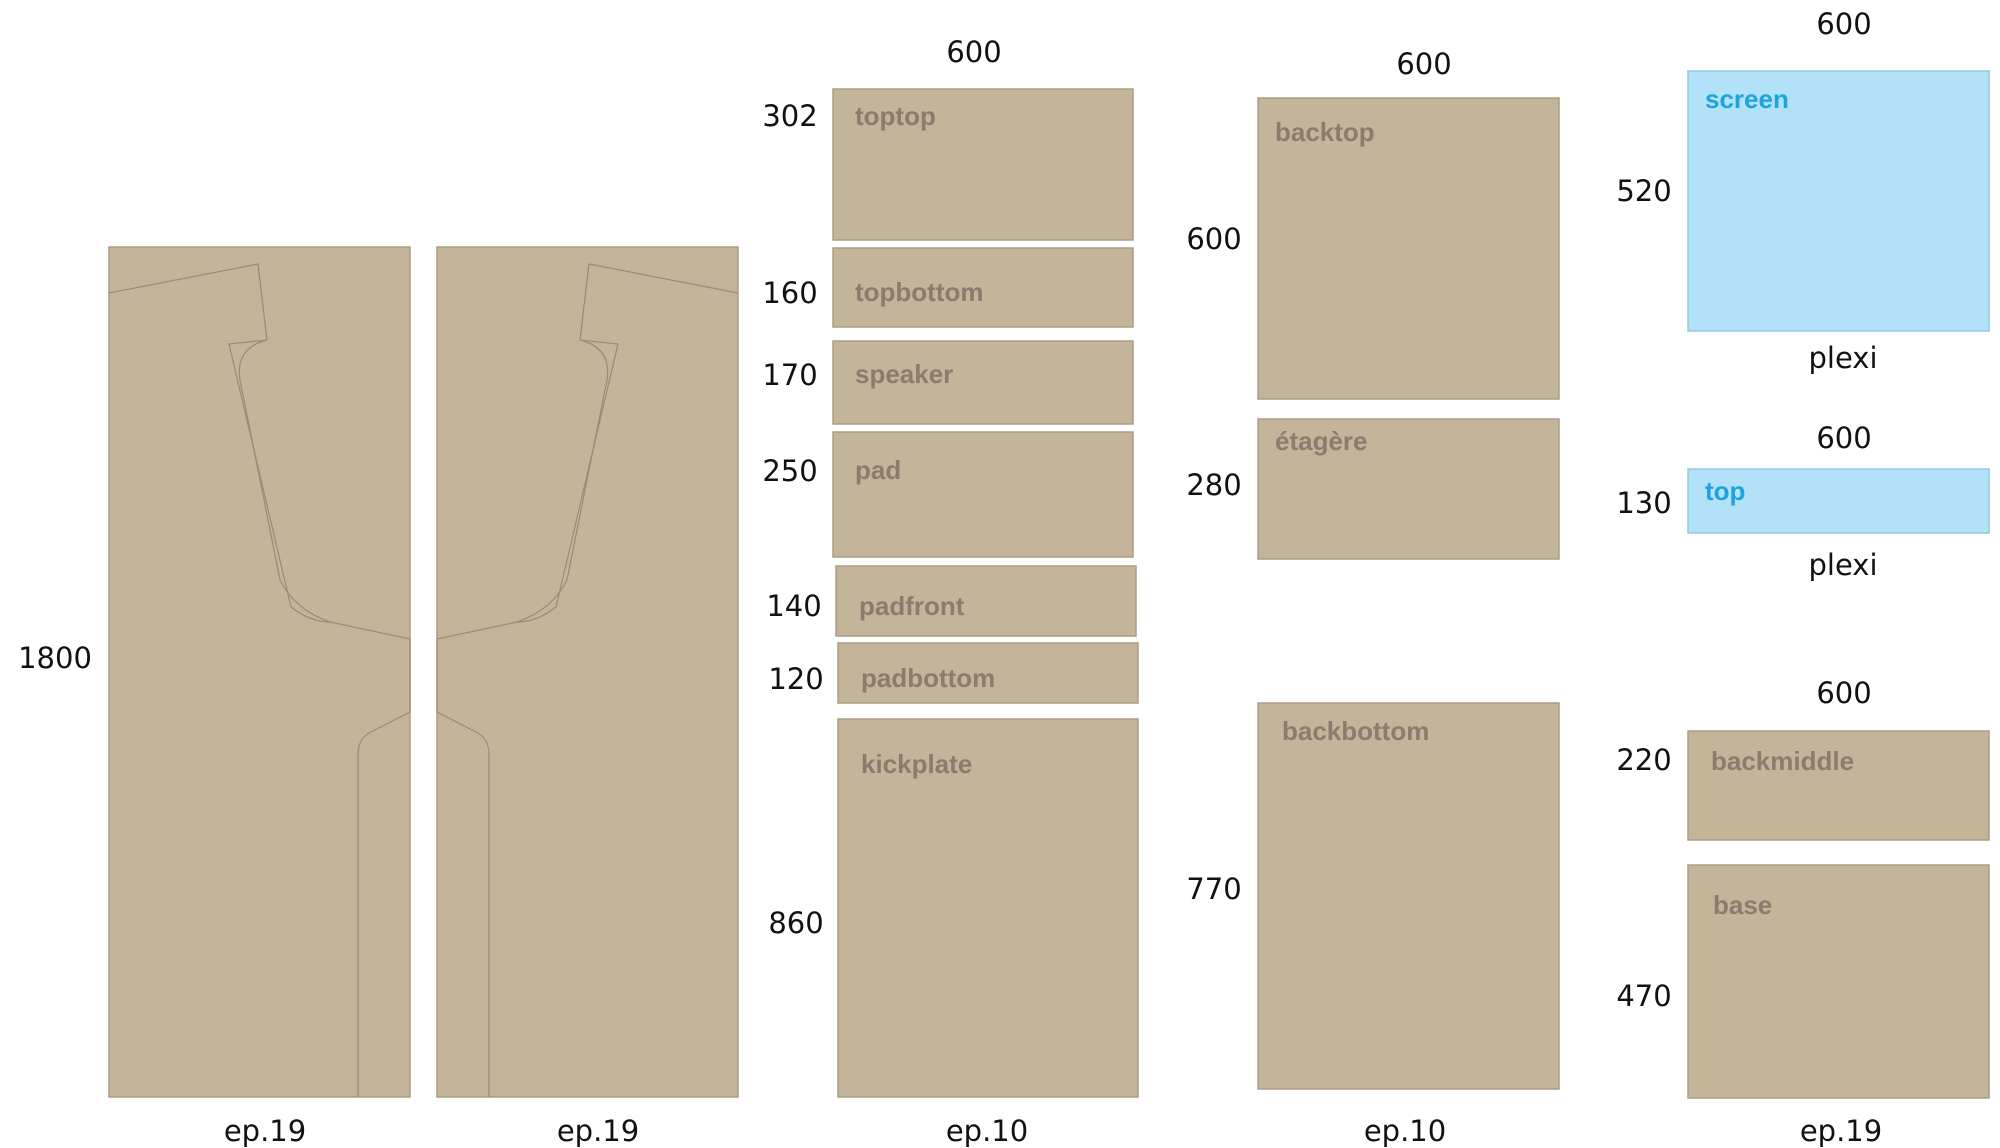 Image resolution: width=2000 pixels, height=1148 pixels. I want to click on right-side-thickness: ep.19, so click(598, 1131).